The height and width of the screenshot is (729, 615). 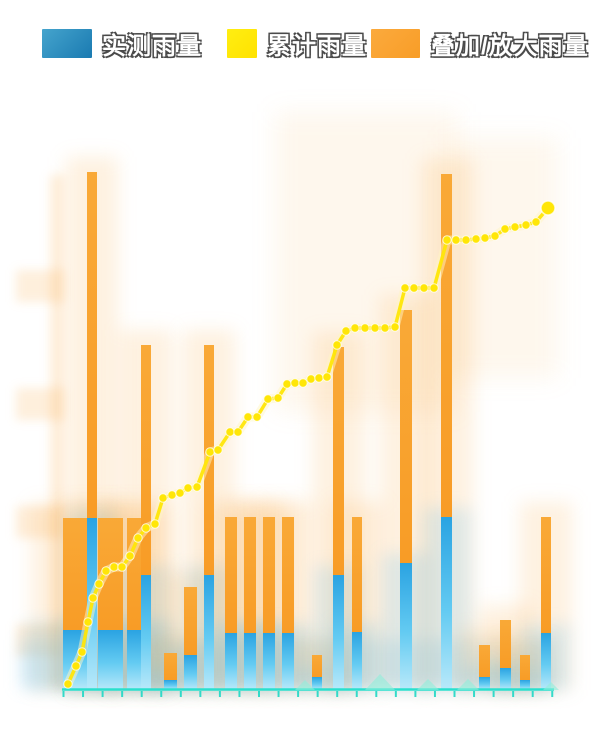 I want to click on legend-item-overlay-rainfall: 叠加/放大雨量, so click(x=480, y=43).